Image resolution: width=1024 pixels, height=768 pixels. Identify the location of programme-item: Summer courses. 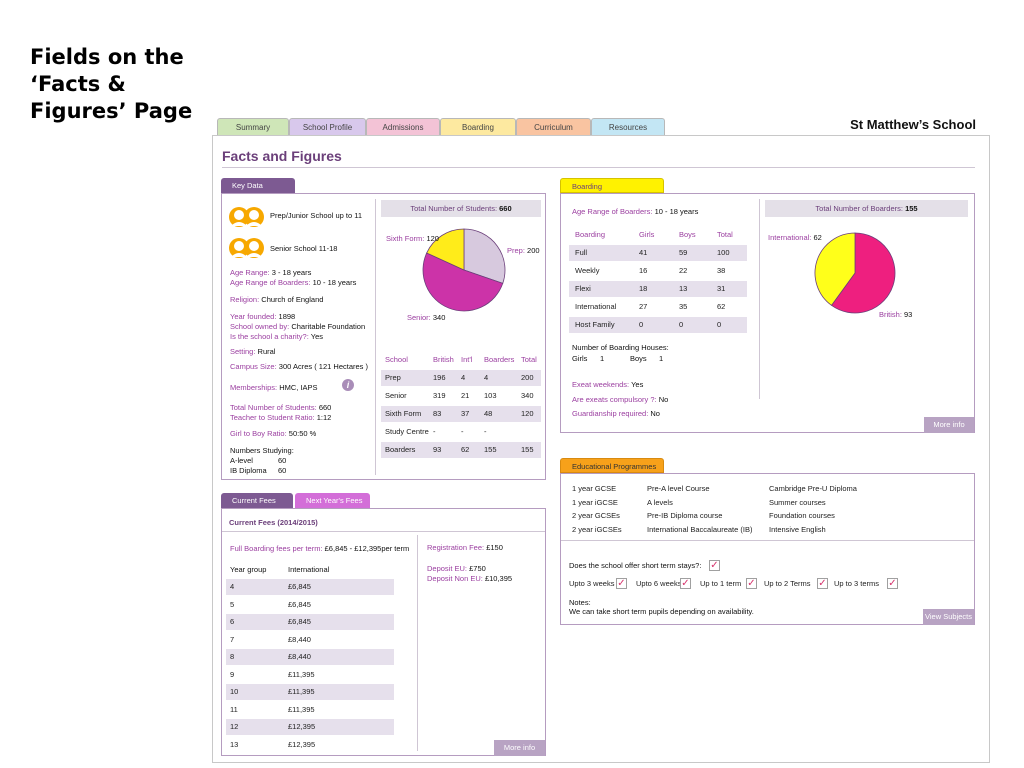
(797, 502).